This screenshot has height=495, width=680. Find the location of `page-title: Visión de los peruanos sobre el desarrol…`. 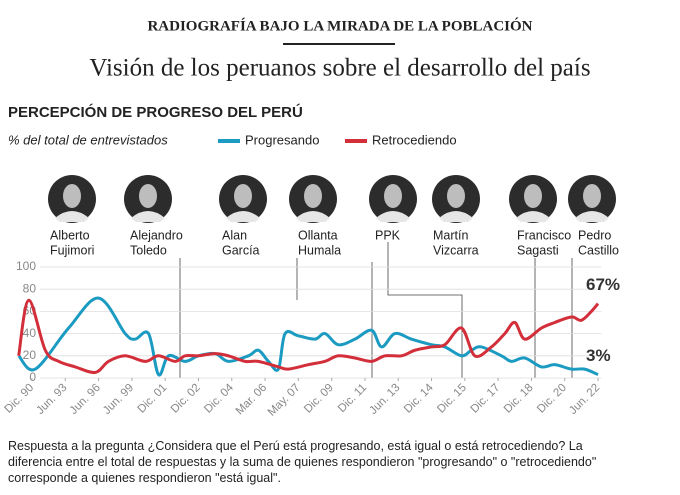

page-title: Visión de los peruanos sobre el desarrol… is located at coordinates (339, 68).